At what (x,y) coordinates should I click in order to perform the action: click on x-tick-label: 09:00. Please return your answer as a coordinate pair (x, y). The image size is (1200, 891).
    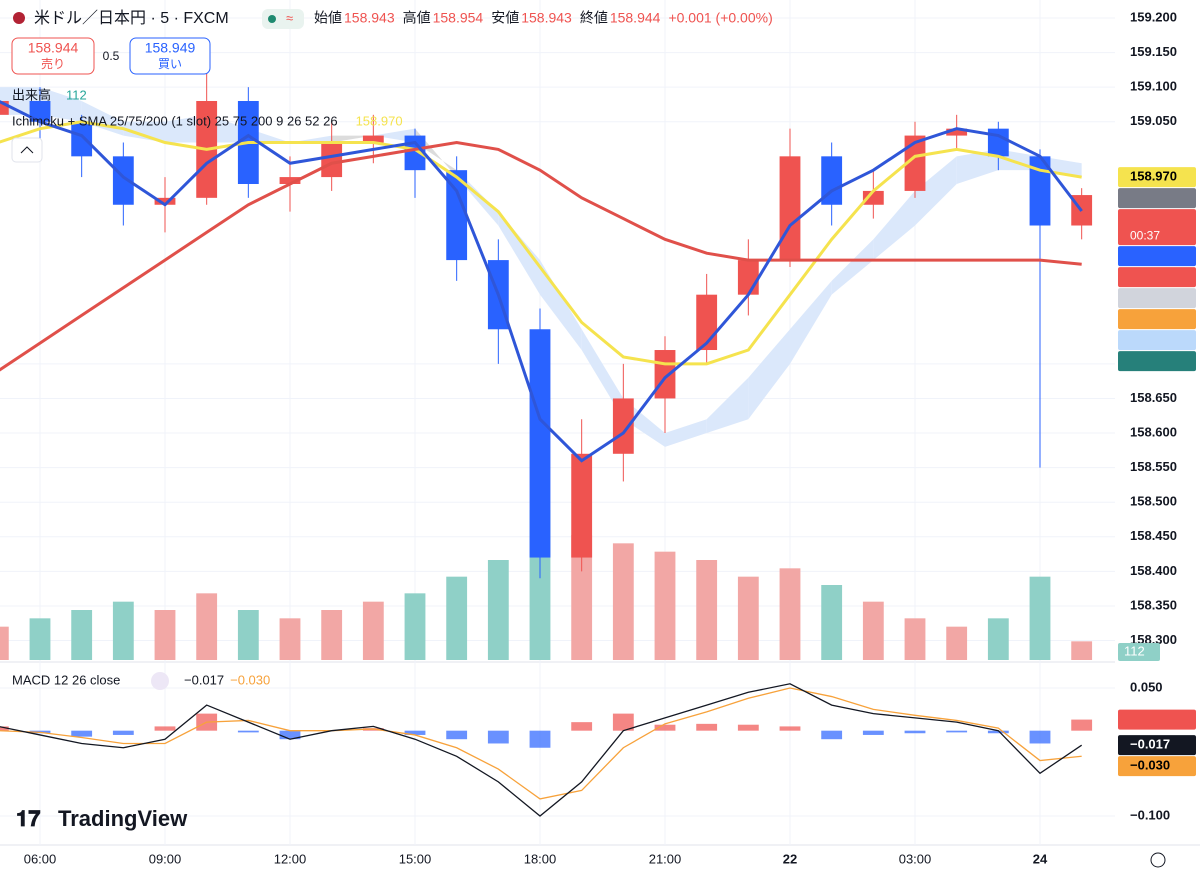
    Looking at the image, I should click on (165, 858).